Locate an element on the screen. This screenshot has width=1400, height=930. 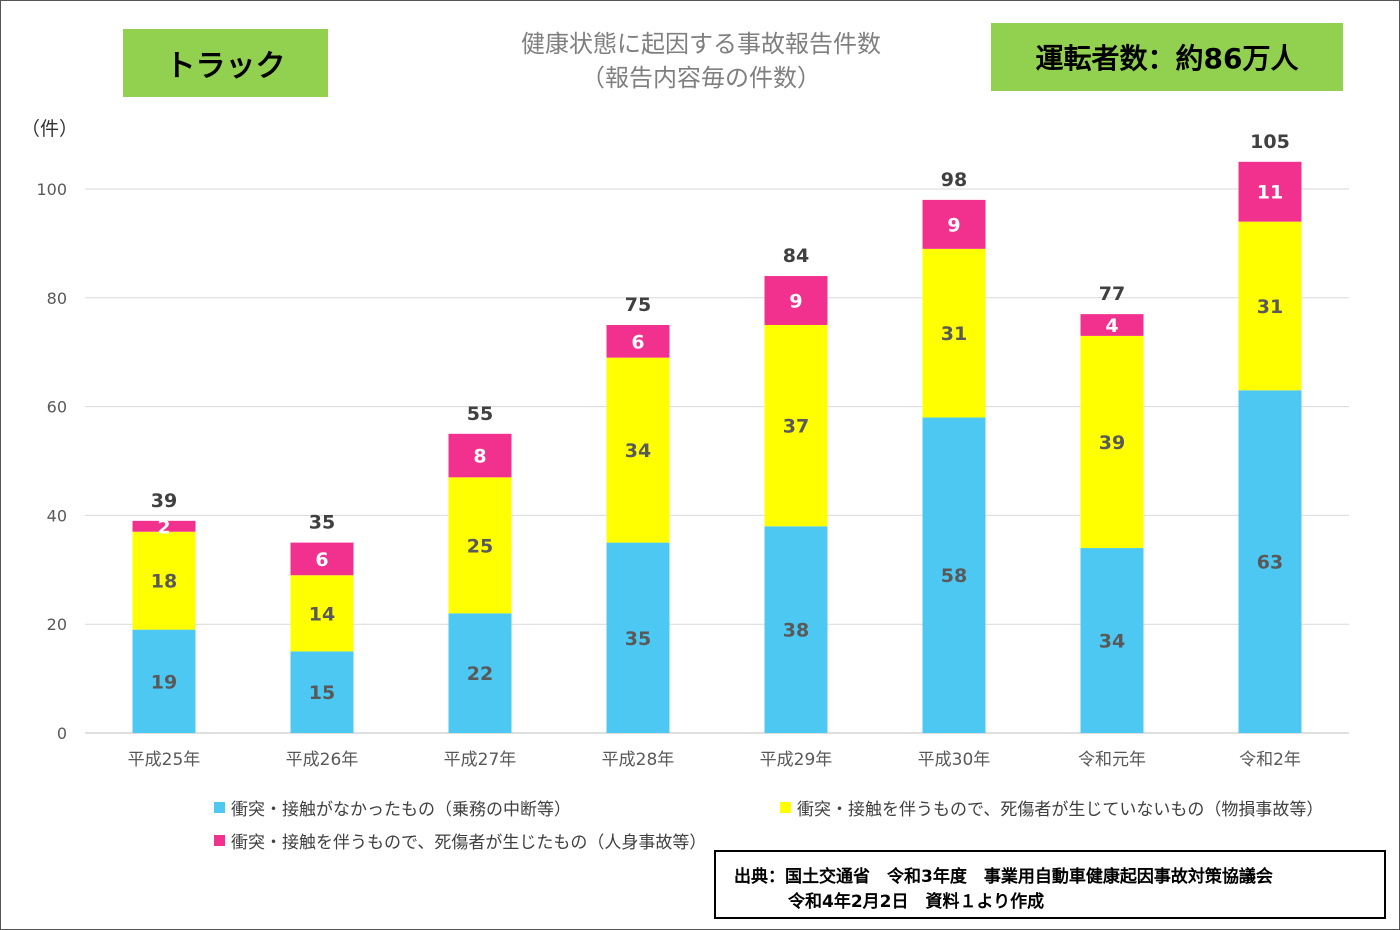
data-label: 11 is located at coordinates (1270, 193).